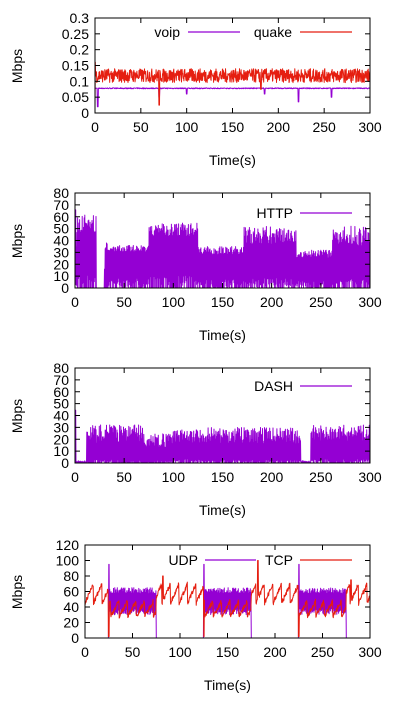 Image resolution: width=400 pixels, height=705 pixels. I want to click on y-tick-label: 0.3, so click(80, 18).